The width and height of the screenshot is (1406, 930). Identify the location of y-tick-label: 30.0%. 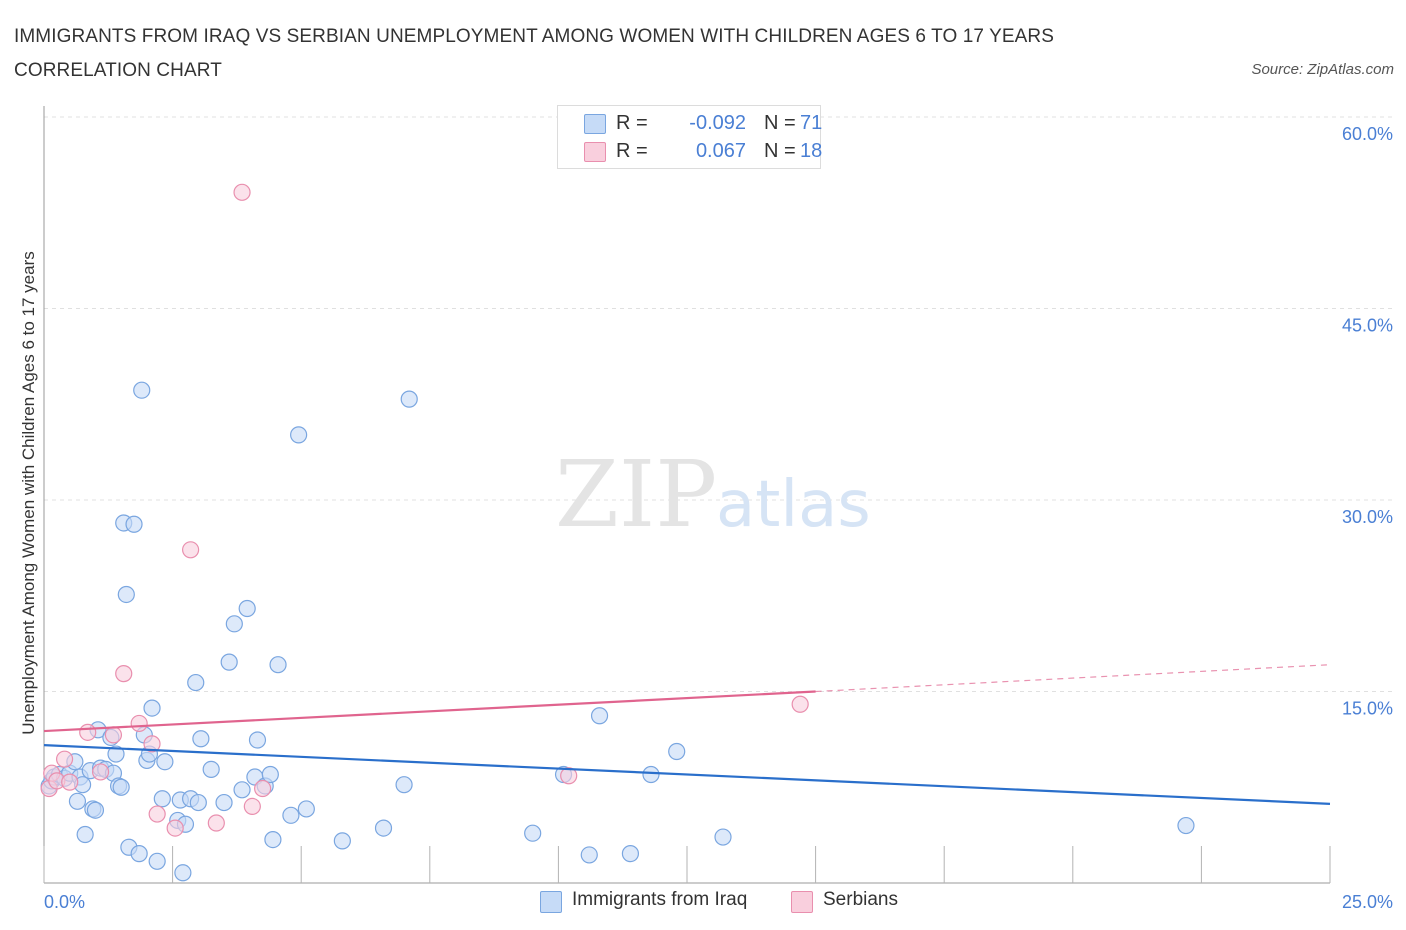
(1367, 517).